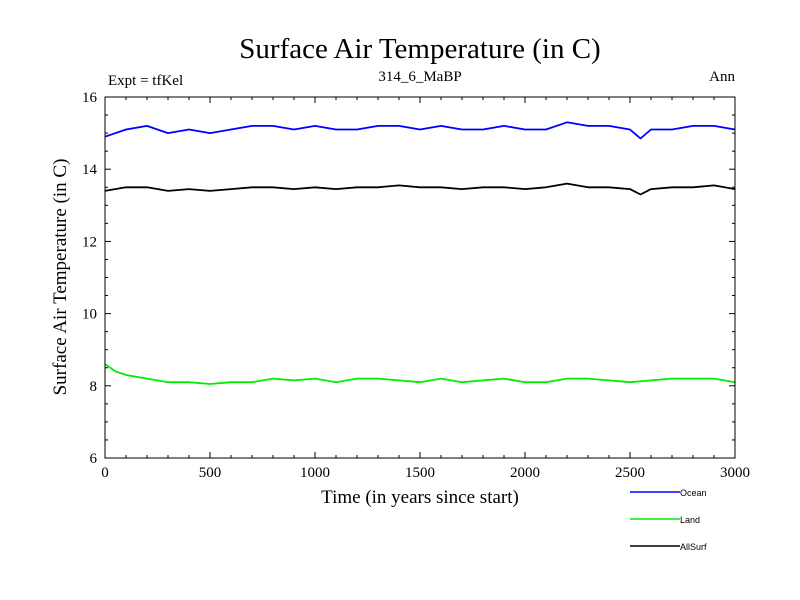 The height and width of the screenshot is (600, 800). I want to click on legend: Ocean Land AllSurf, so click(668, 520).